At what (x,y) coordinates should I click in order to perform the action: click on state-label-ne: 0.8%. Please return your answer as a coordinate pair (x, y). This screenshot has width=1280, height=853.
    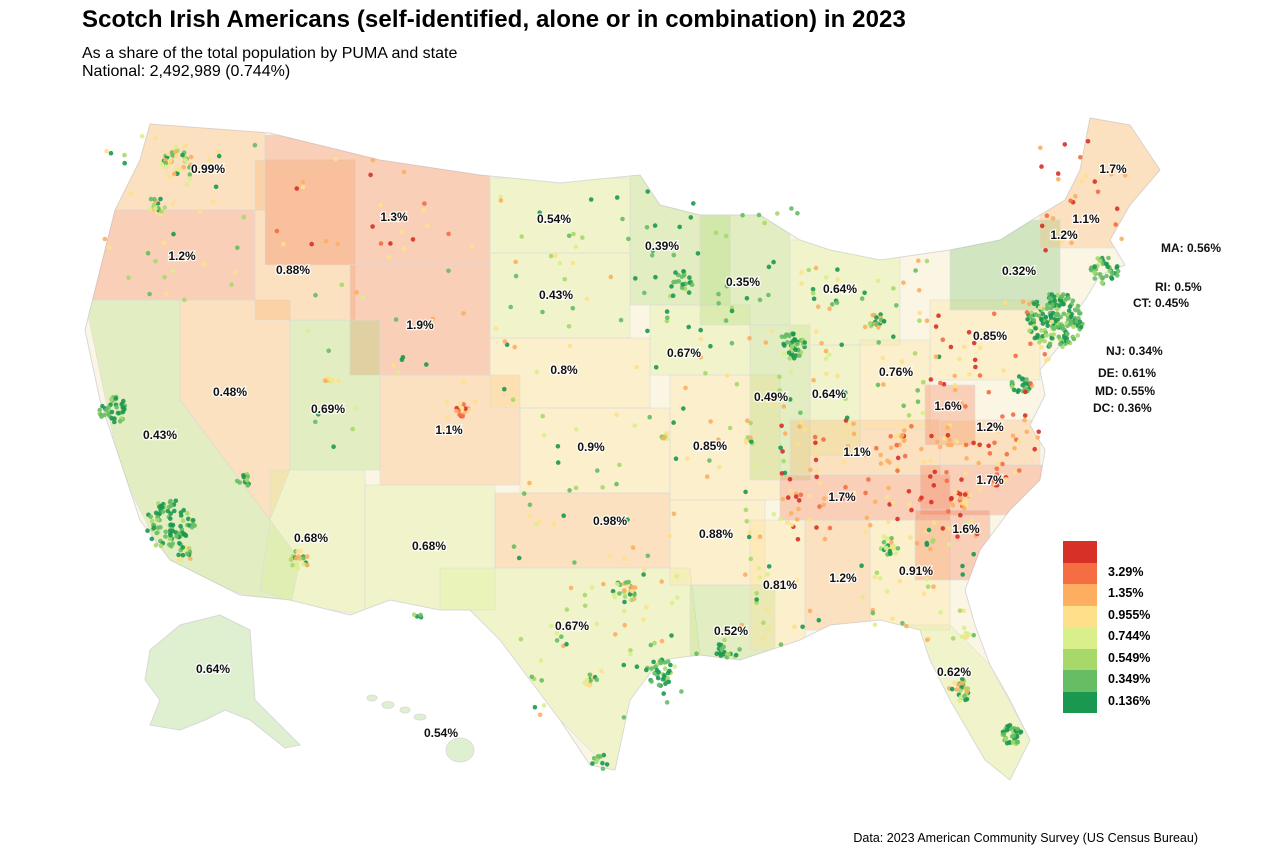
    Looking at the image, I should click on (564, 370).